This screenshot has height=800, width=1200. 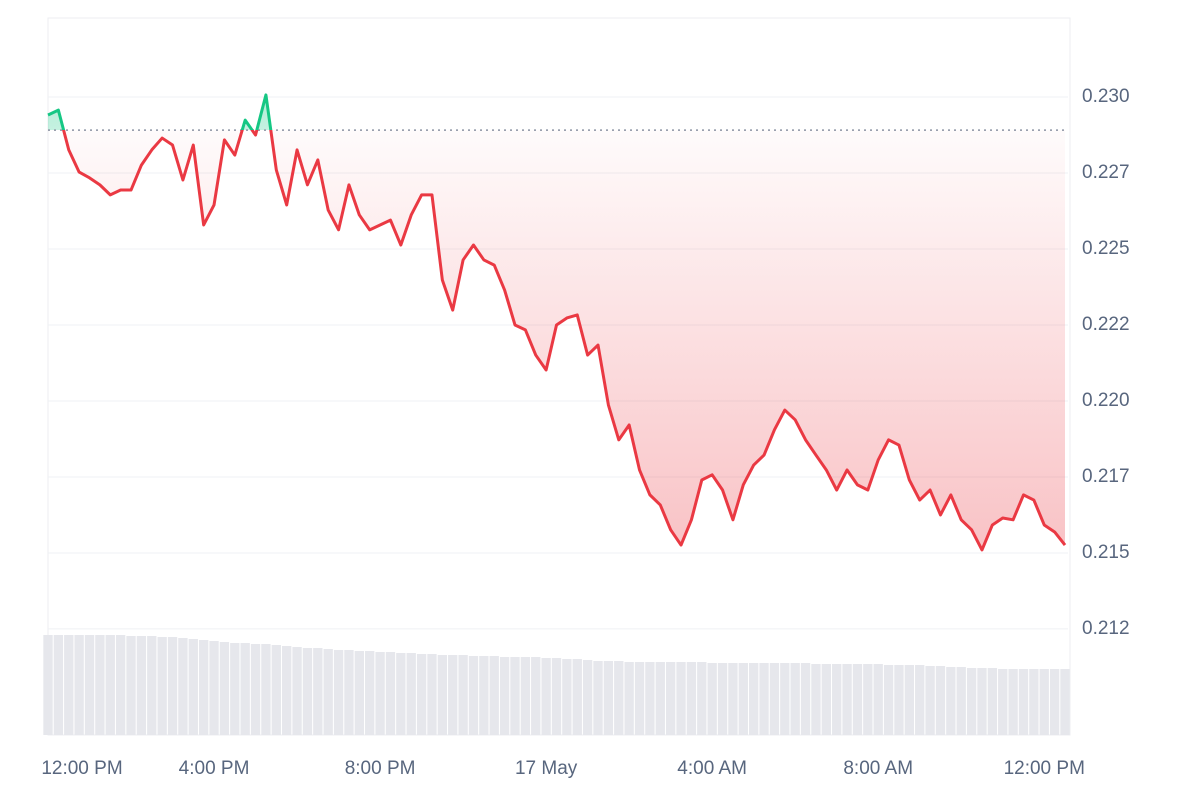 What do you see at coordinates (1106, 96) in the screenshot?
I see `y-tick-label: 0.230` at bounding box center [1106, 96].